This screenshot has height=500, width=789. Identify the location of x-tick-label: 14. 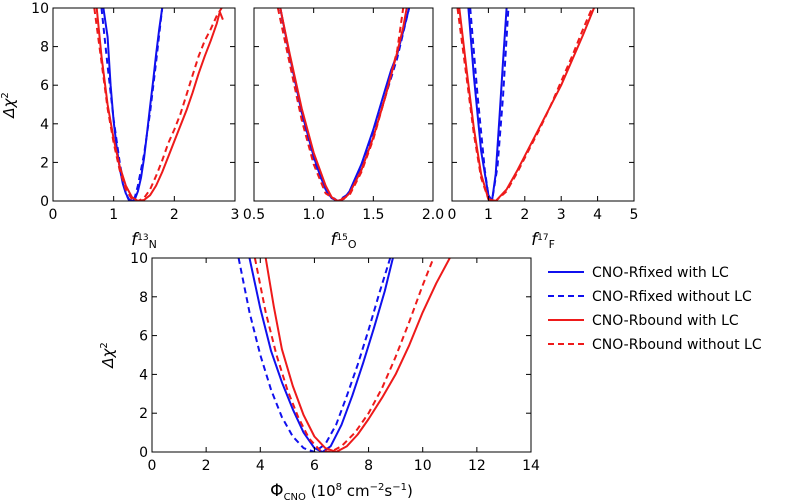
(531, 466).